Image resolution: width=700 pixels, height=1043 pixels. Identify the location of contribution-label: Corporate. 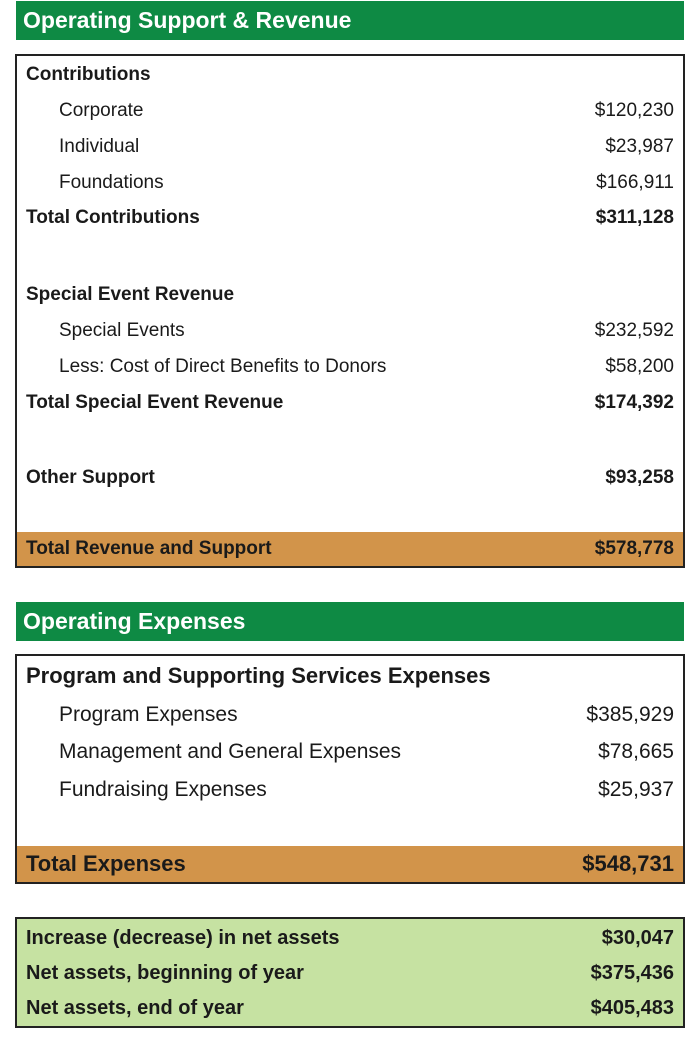
(101, 110).